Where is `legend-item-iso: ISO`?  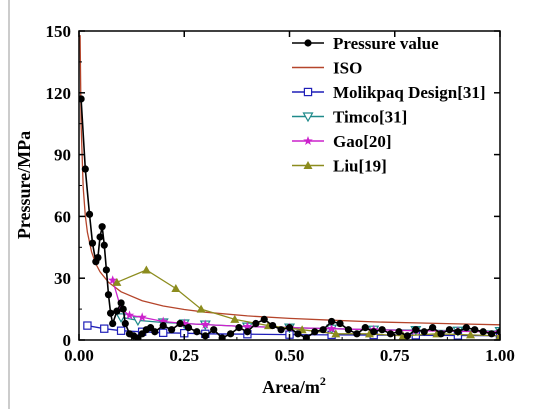
legend-item-iso: ISO is located at coordinates (327, 68).